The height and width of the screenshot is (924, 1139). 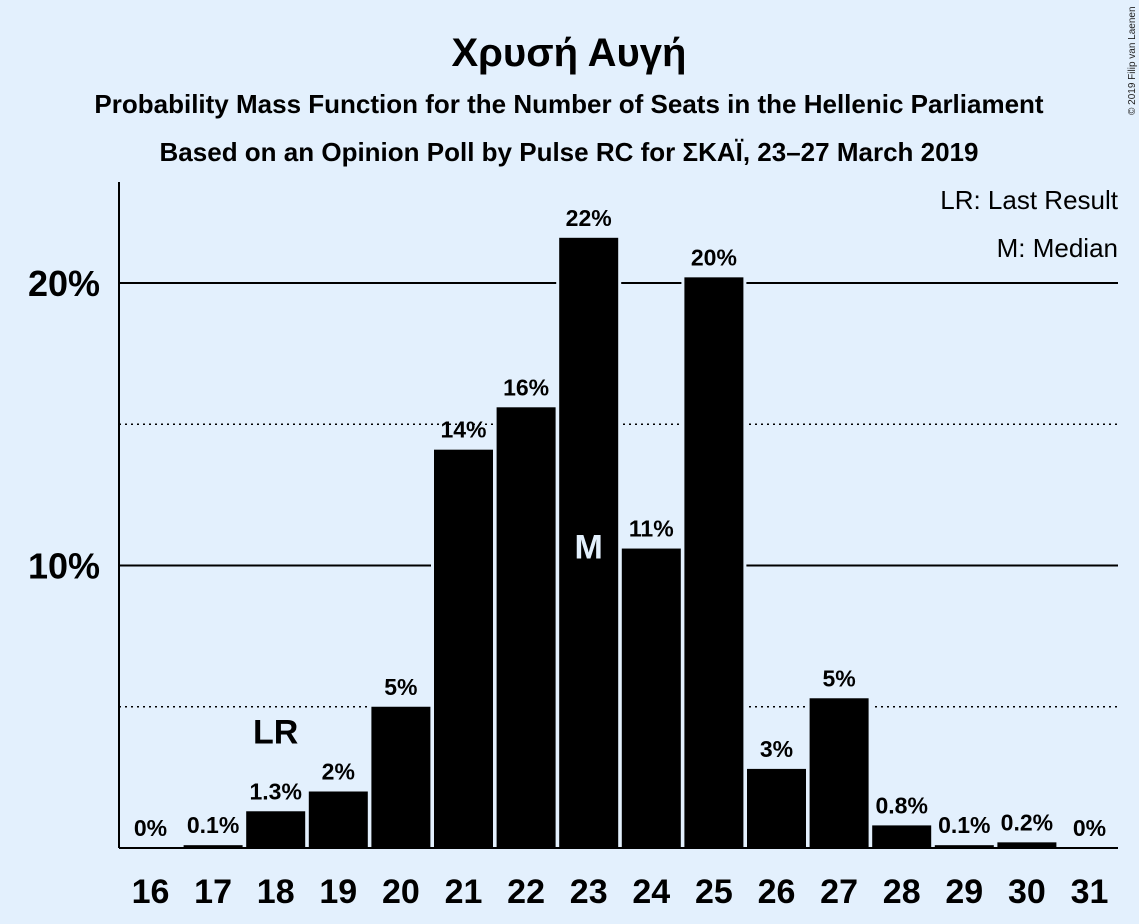 I want to click on x-tick-label: 29, so click(x=964, y=892).